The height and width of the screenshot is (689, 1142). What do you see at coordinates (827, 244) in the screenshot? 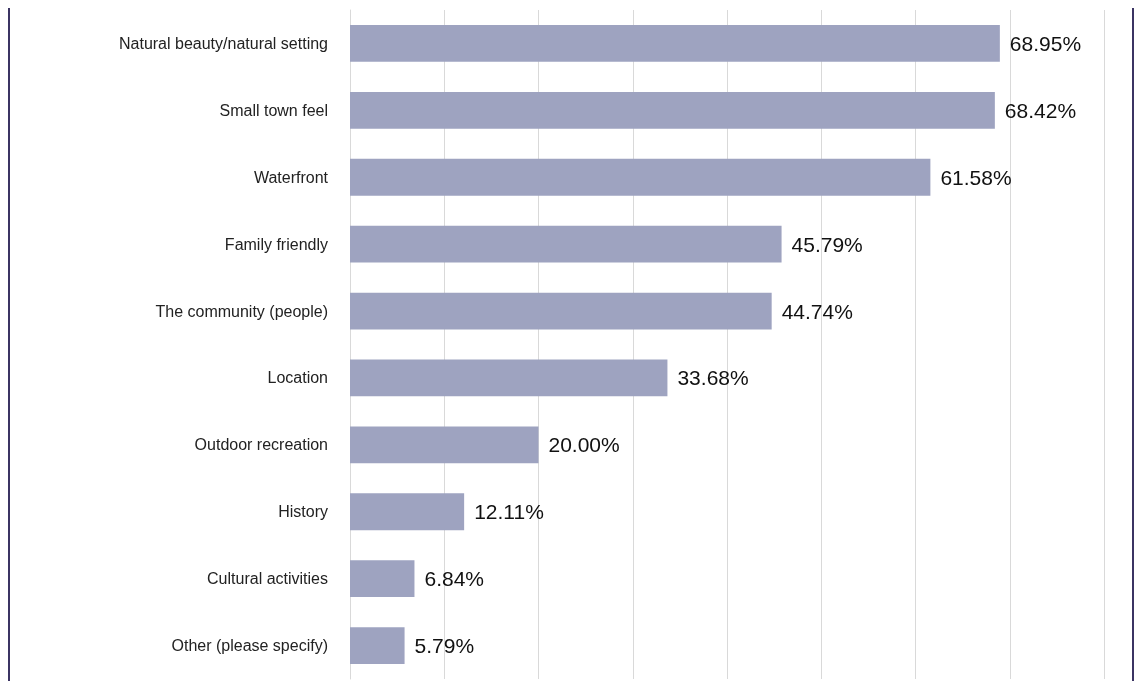
I see `data-label: 45.79%` at bounding box center [827, 244].